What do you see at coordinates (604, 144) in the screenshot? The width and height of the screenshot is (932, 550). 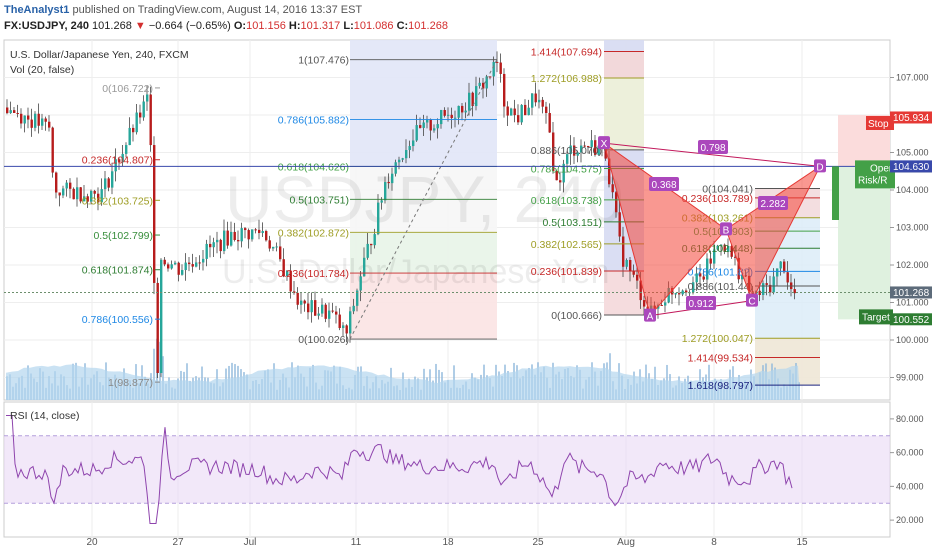 I see `pattern-point-label: X` at bounding box center [604, 144].